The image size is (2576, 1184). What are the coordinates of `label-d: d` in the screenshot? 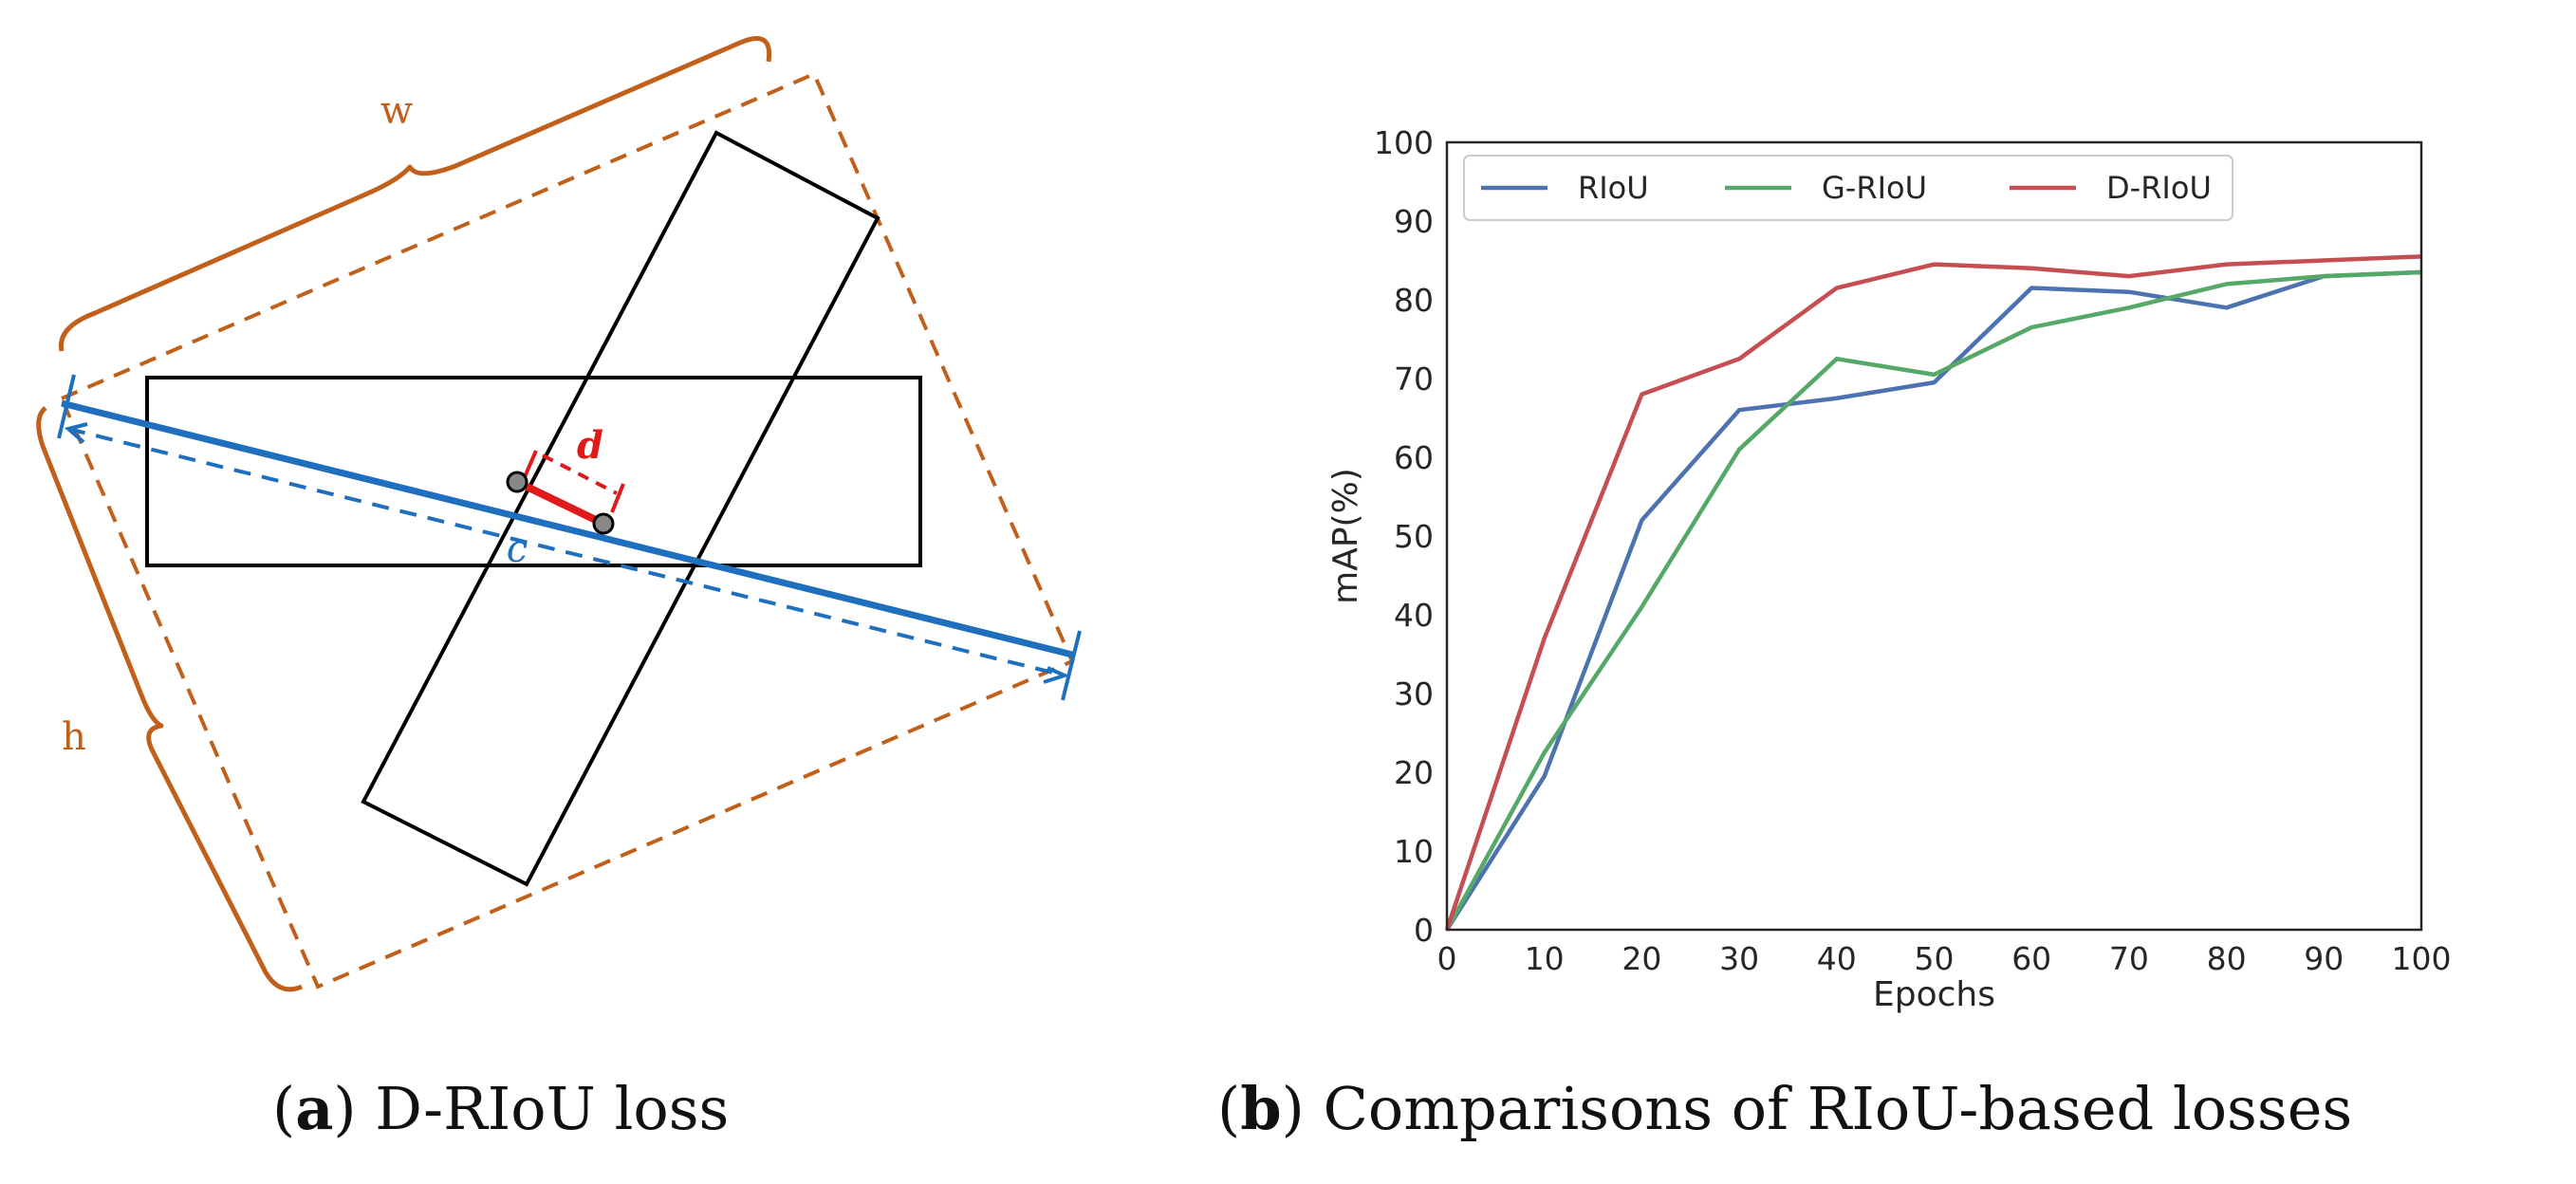 It's located at (590, 445).